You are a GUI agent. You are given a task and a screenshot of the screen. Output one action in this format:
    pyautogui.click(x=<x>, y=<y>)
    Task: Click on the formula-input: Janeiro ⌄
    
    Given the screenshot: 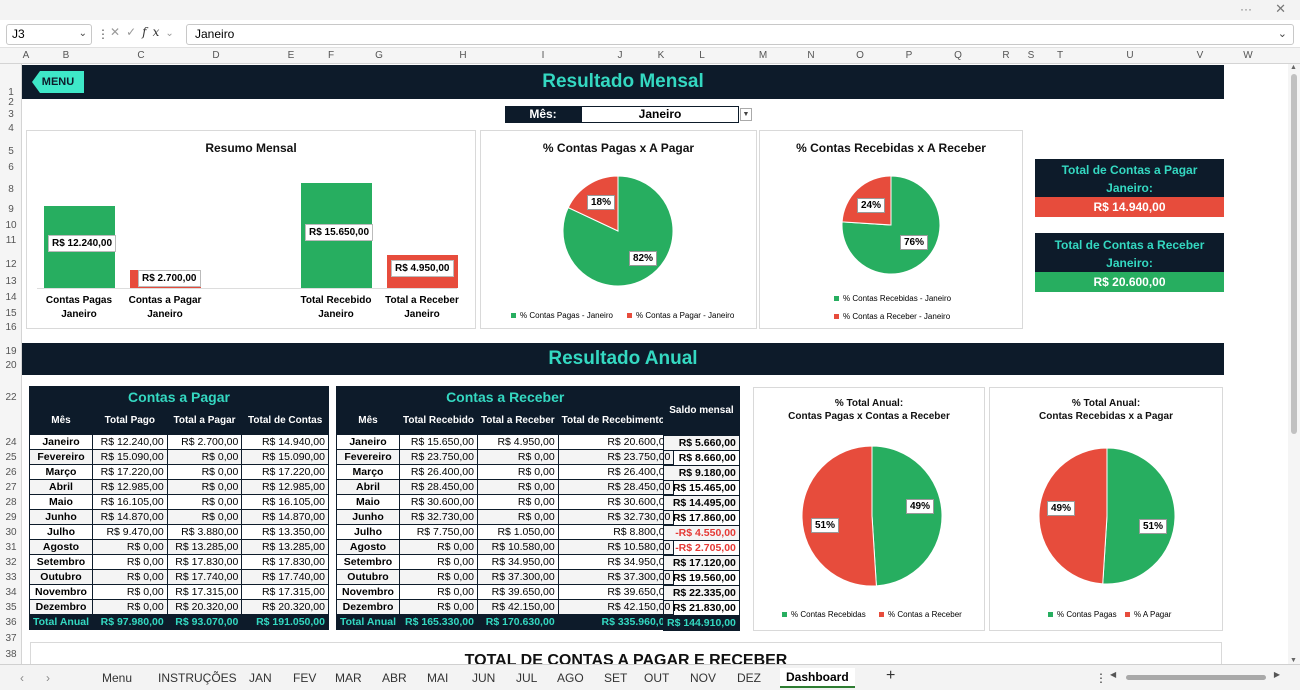 What is the action you would take?
    pyautogui.click(x=740, y=34)
    